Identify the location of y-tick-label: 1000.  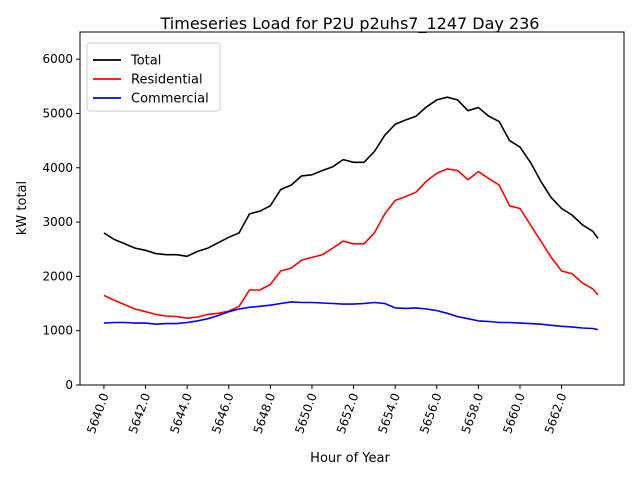
(57, 331).